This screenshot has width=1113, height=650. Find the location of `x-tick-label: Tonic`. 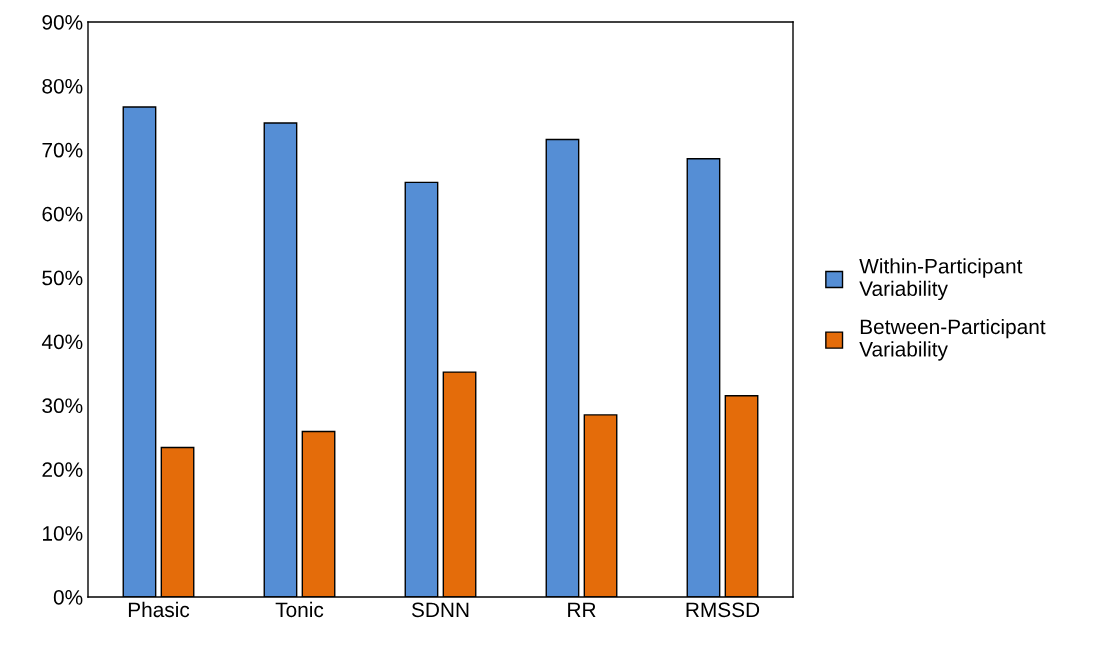

x-tick-label: Tonic is located at coordinates (299, 609).